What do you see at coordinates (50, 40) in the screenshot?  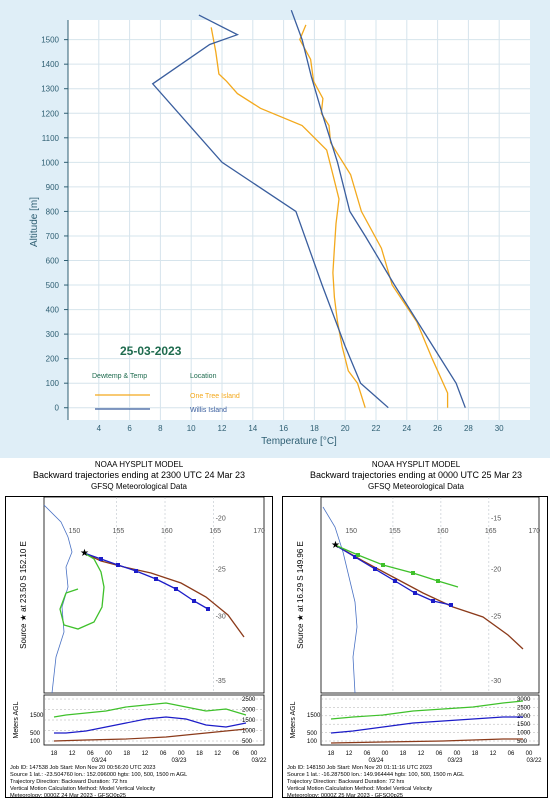 I see `y-tick-label: 1500` at bounding box center [50, 40].